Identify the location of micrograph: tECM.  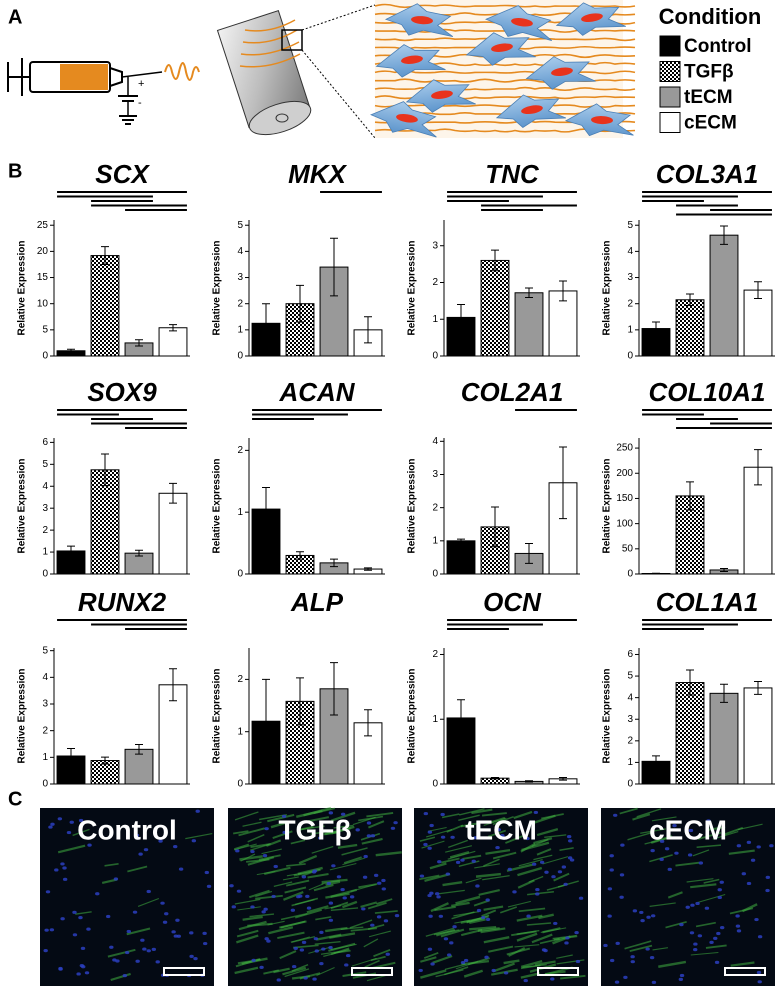
(501, 897).